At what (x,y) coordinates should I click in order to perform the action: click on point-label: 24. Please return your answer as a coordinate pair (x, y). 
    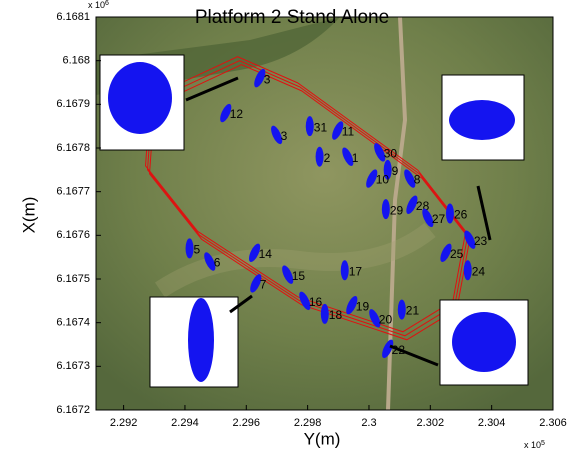
    Looking at the image, I should click on (479, 271).